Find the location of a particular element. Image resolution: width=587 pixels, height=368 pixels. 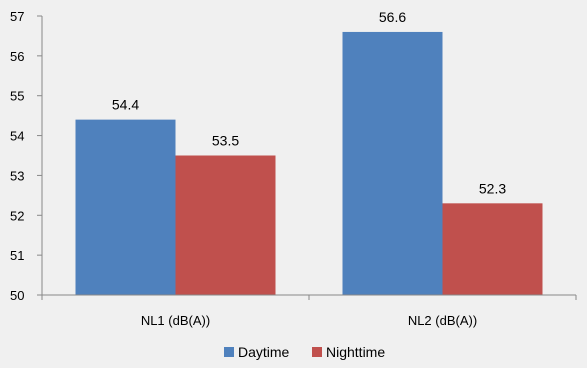

y-tick-label: 54 is located at coordinates (17, 136).